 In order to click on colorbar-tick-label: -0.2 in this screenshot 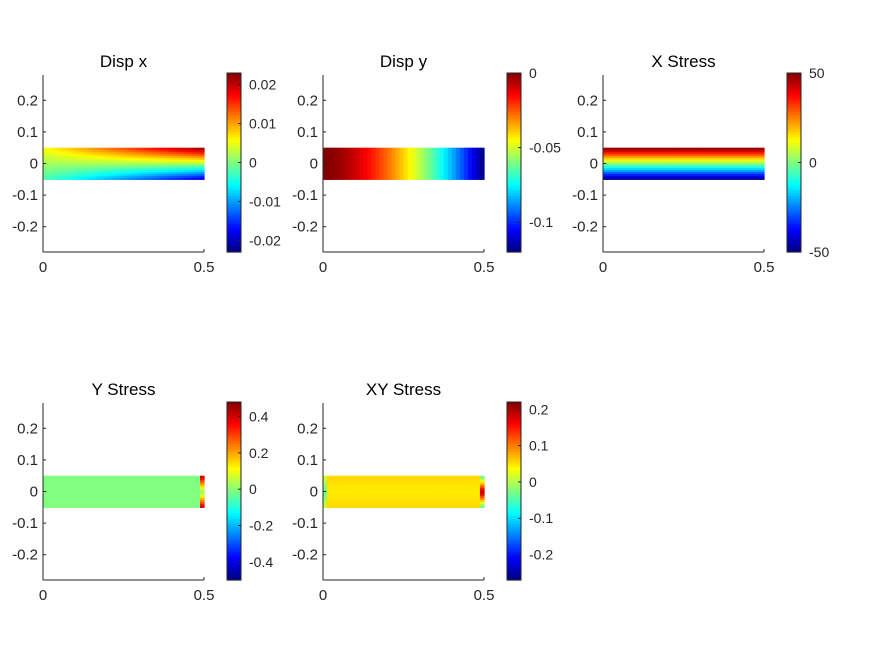, I will do `click(541, 555)`.